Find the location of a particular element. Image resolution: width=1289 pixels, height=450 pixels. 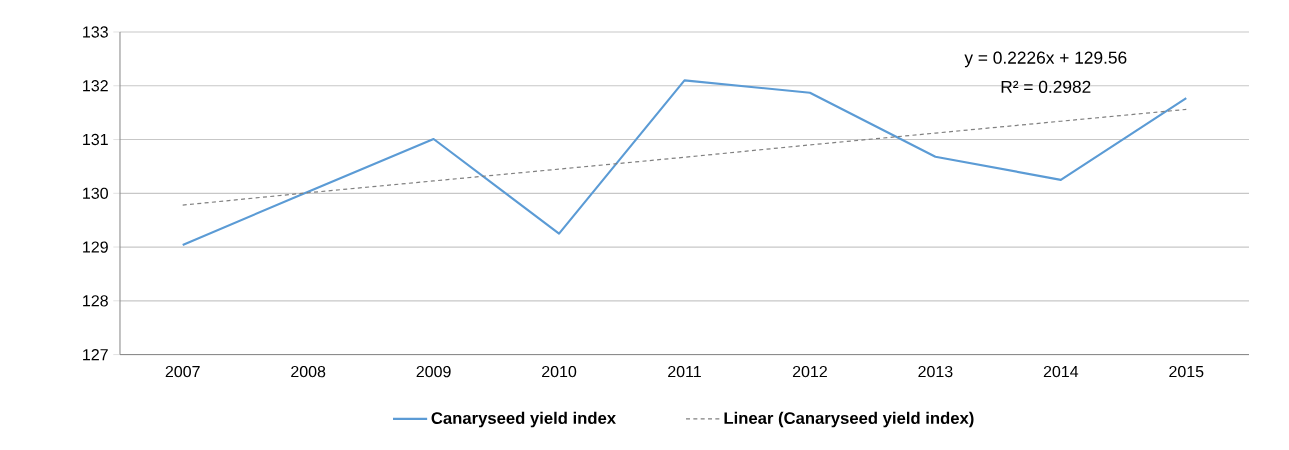

y-tick-label: 129 is located at coordinates (95, 247).